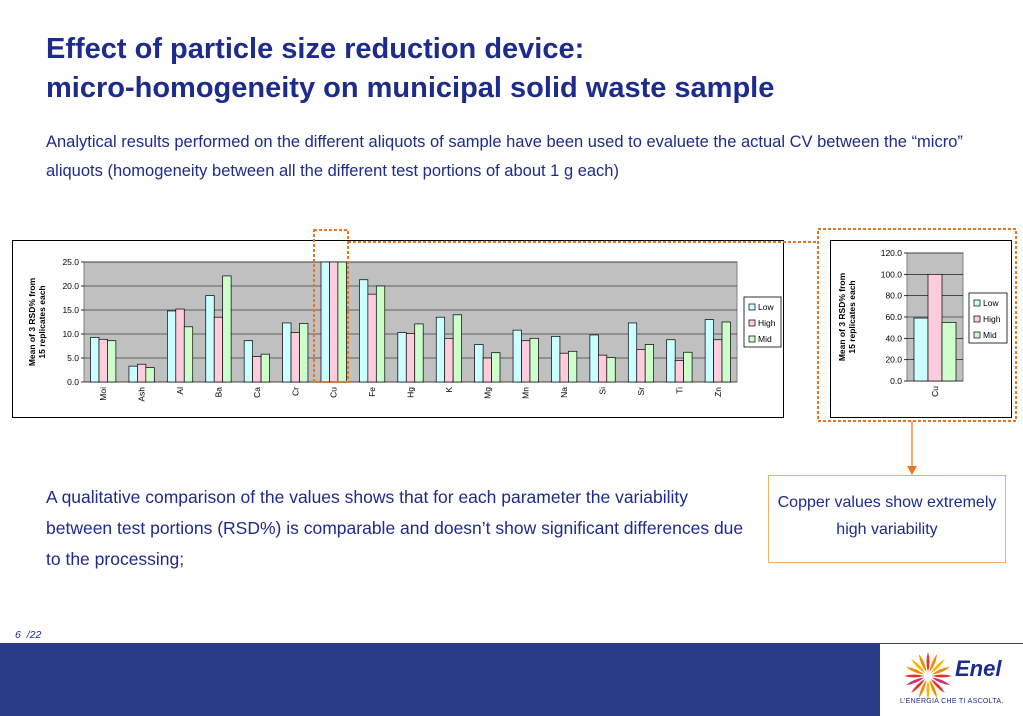 This screenshot has width=1023, height=716. What do you see at coordinates (150, 375) in the screenshot?
I see `bar-mid-ash` at bounding box center [150, 375].